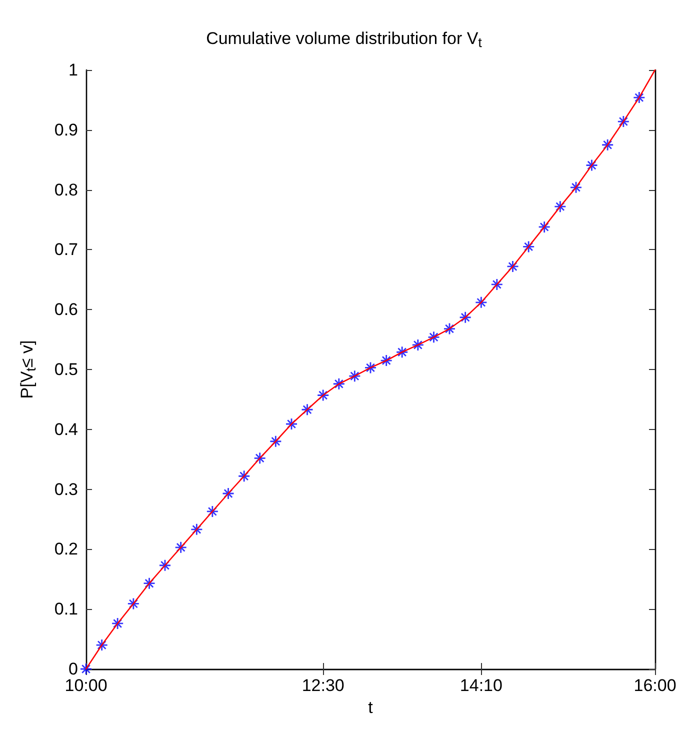  What do you see at coordinates (66, 250) in the screenshot?
I see `y-tick-label: 0.7` at bounding box center [66, 250].